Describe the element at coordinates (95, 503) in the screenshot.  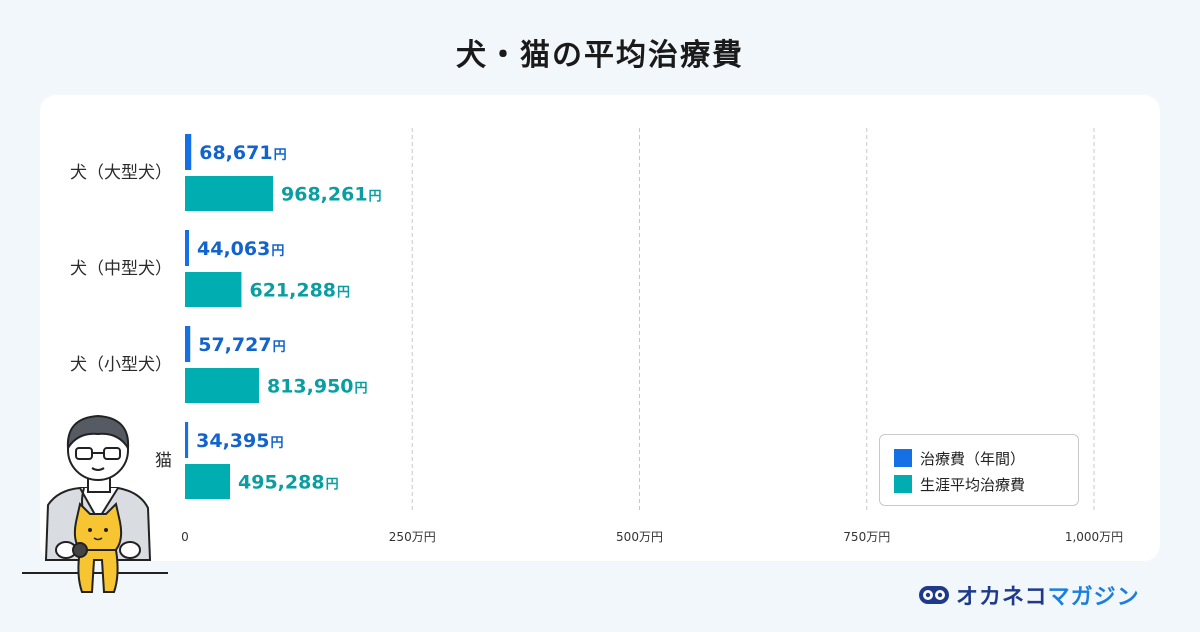
I see `vet-and-cat-illustration` at that location.